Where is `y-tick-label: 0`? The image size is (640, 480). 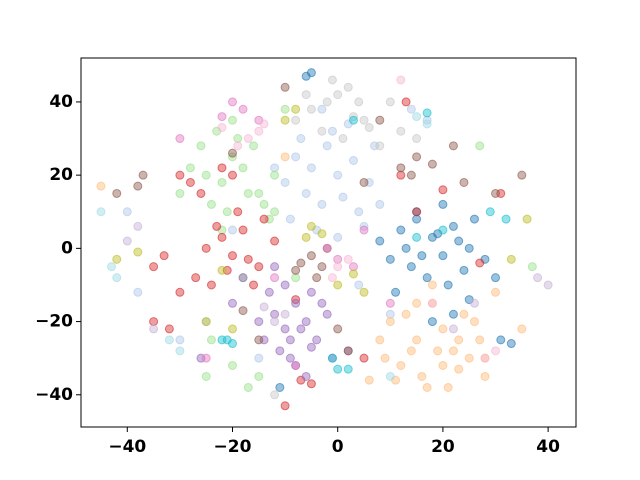 y-tick-label: 0 is located at coordinates (67, 248).